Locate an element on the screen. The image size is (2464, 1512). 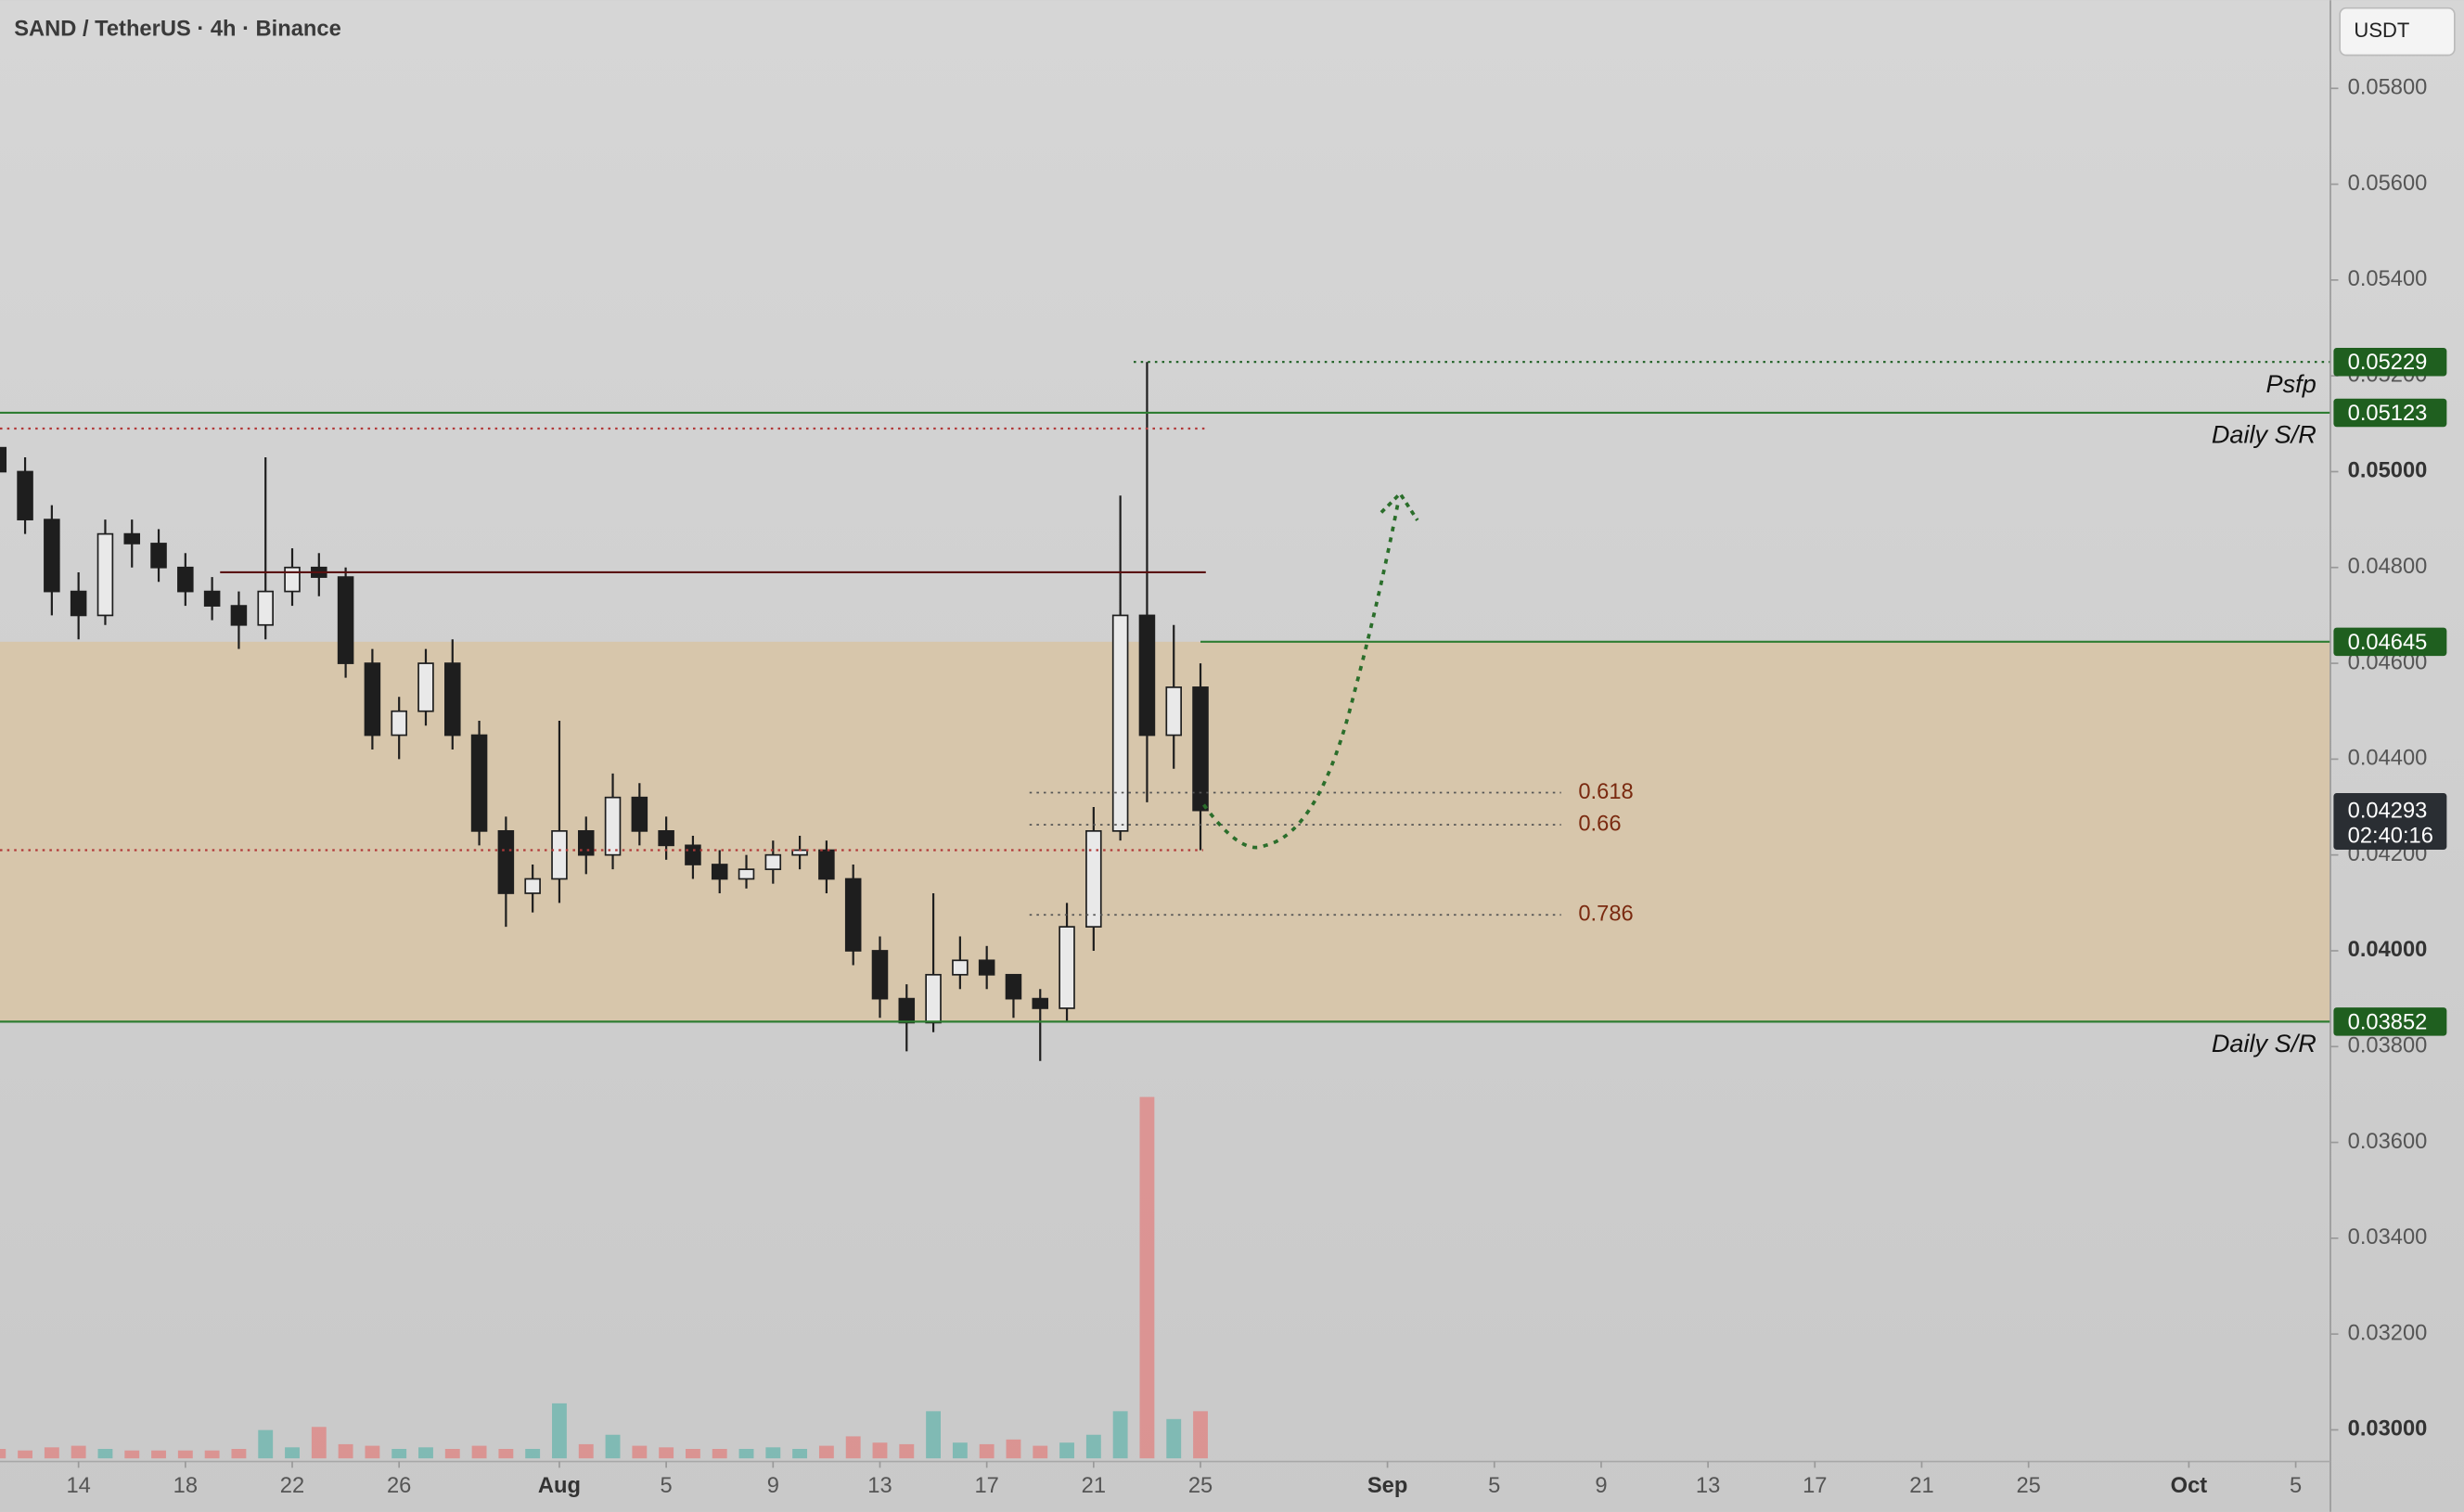
price-badge-label: 0.05123 is located at coordinates (2388, 414).